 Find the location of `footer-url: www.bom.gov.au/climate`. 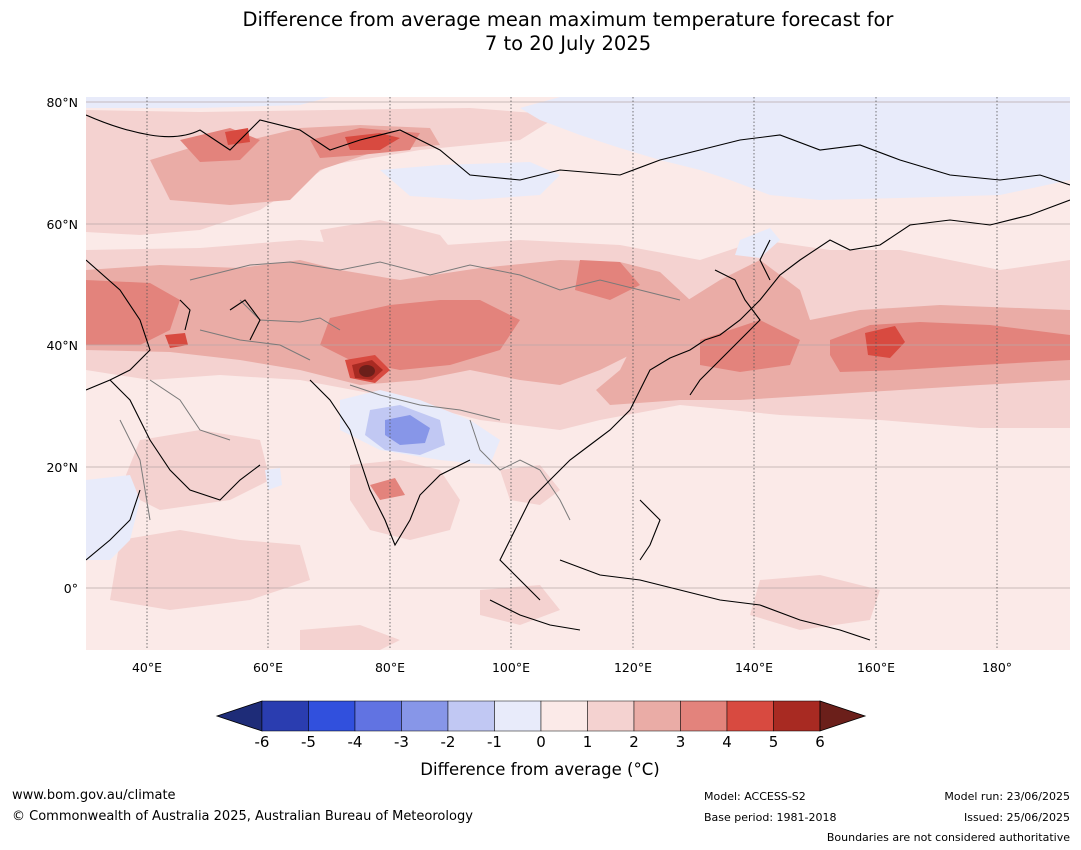

footer-url: www.bom.gov.au/climate is located at coordinates (94, 795).